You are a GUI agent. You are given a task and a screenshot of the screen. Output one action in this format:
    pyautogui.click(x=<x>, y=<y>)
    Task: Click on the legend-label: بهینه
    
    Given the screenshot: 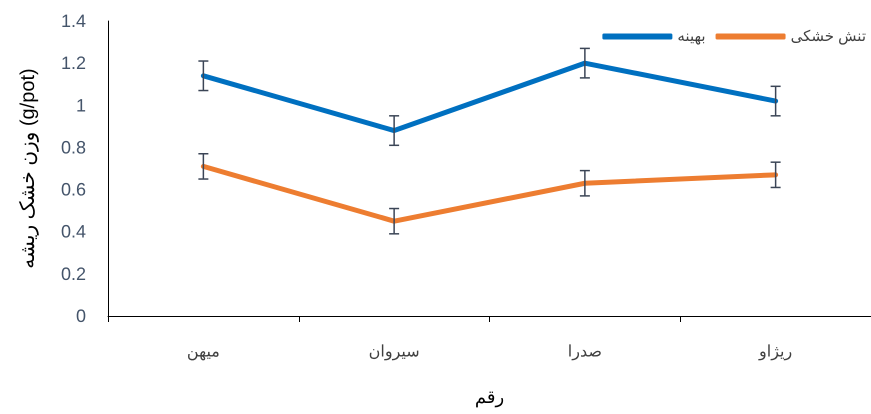 What is the action you would take?
    pyautogui.click(x=691, y=36)
    